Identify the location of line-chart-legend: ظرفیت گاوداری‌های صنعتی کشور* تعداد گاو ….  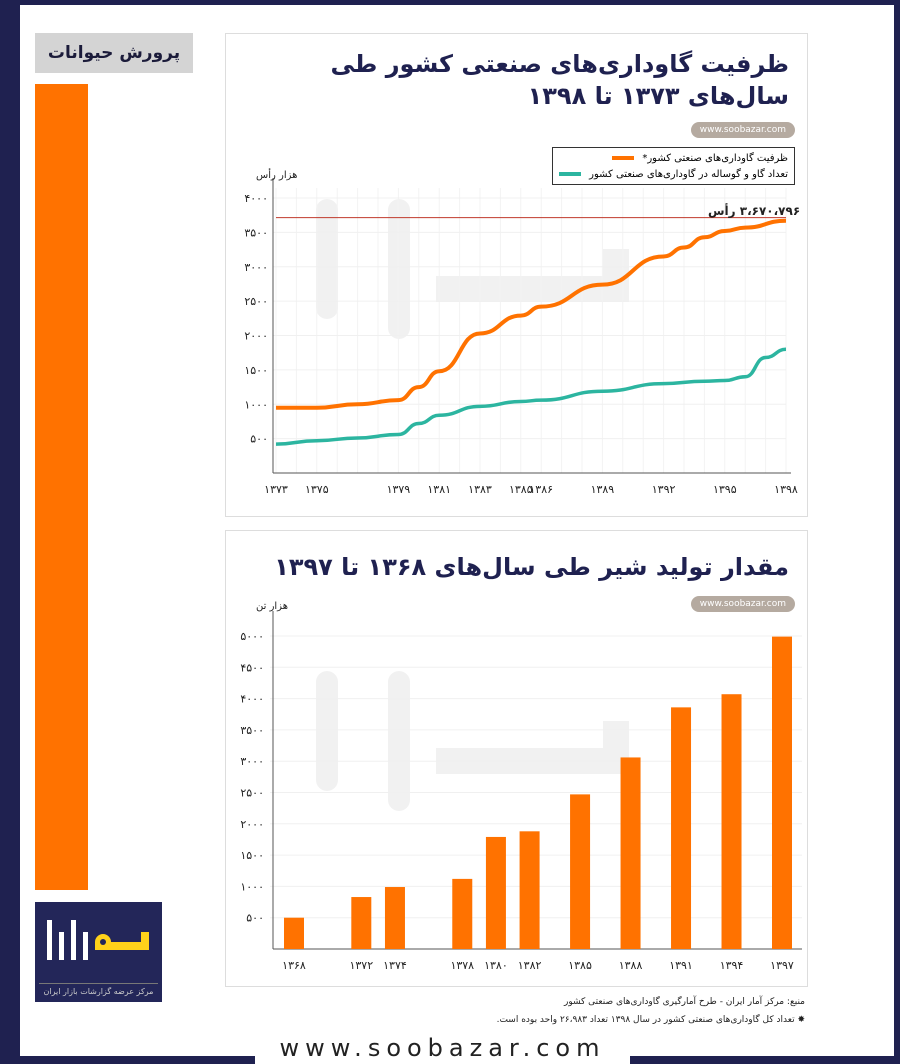
(673, 166).